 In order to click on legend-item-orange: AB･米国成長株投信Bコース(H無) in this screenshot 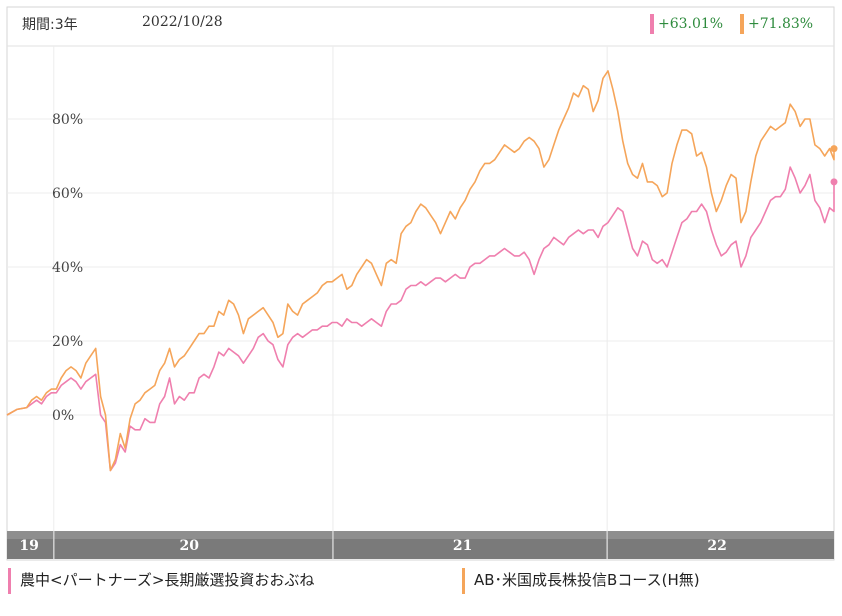, I will do `click(581, 580)`.